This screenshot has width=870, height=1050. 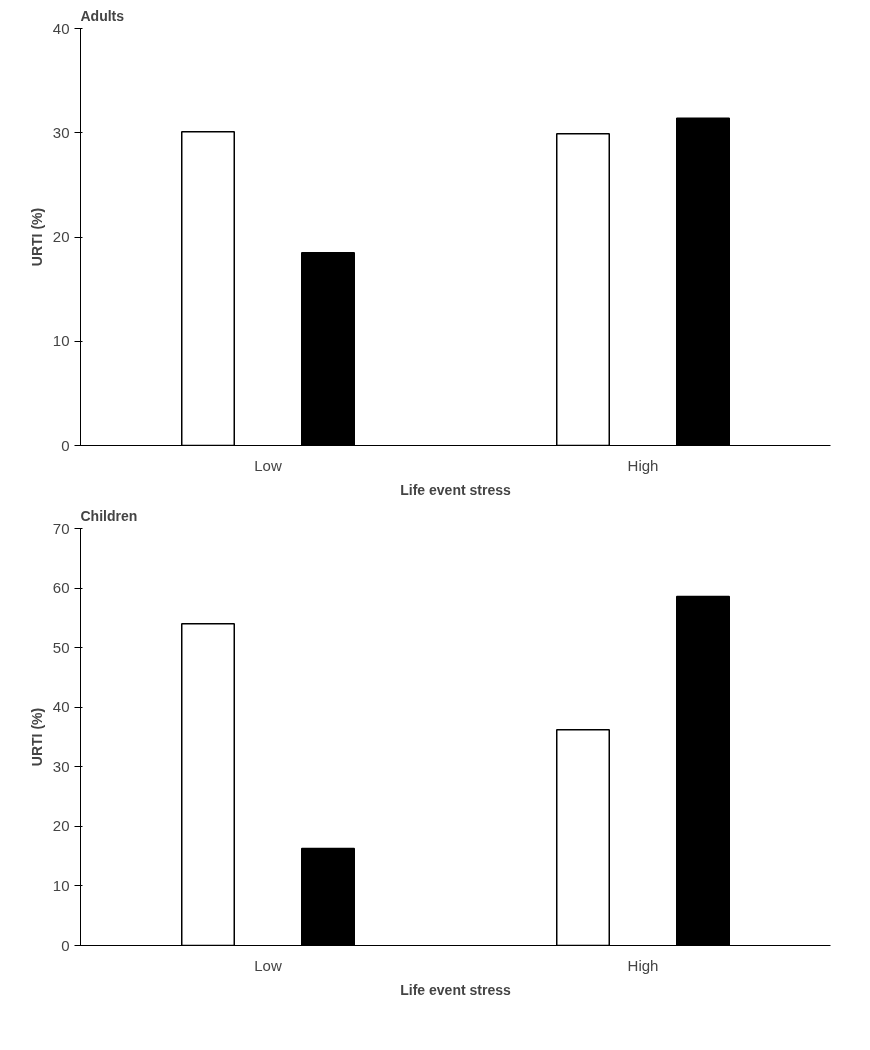 What do you see at coordinates (109, 515) in the screenshot?
I see `chart-title: Children` at bounding box center [109, 515].